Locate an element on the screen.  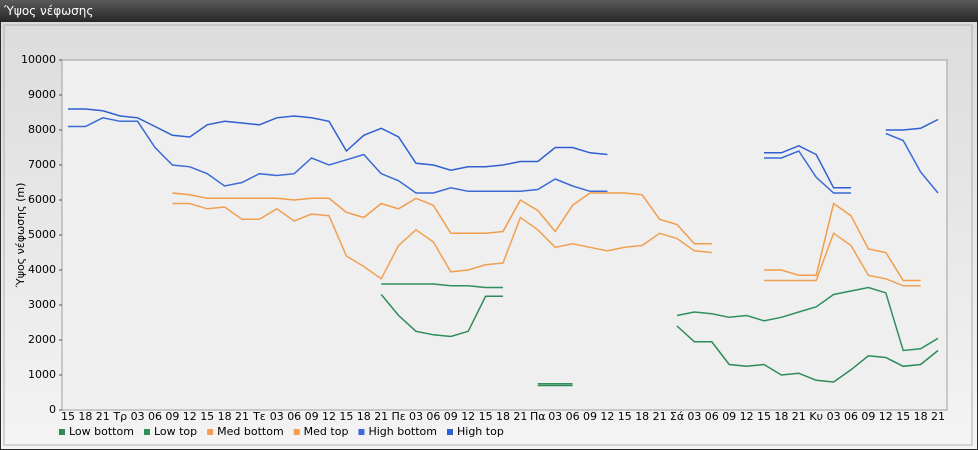
x-tick-label: Πα is located at coordinates (538, 416).